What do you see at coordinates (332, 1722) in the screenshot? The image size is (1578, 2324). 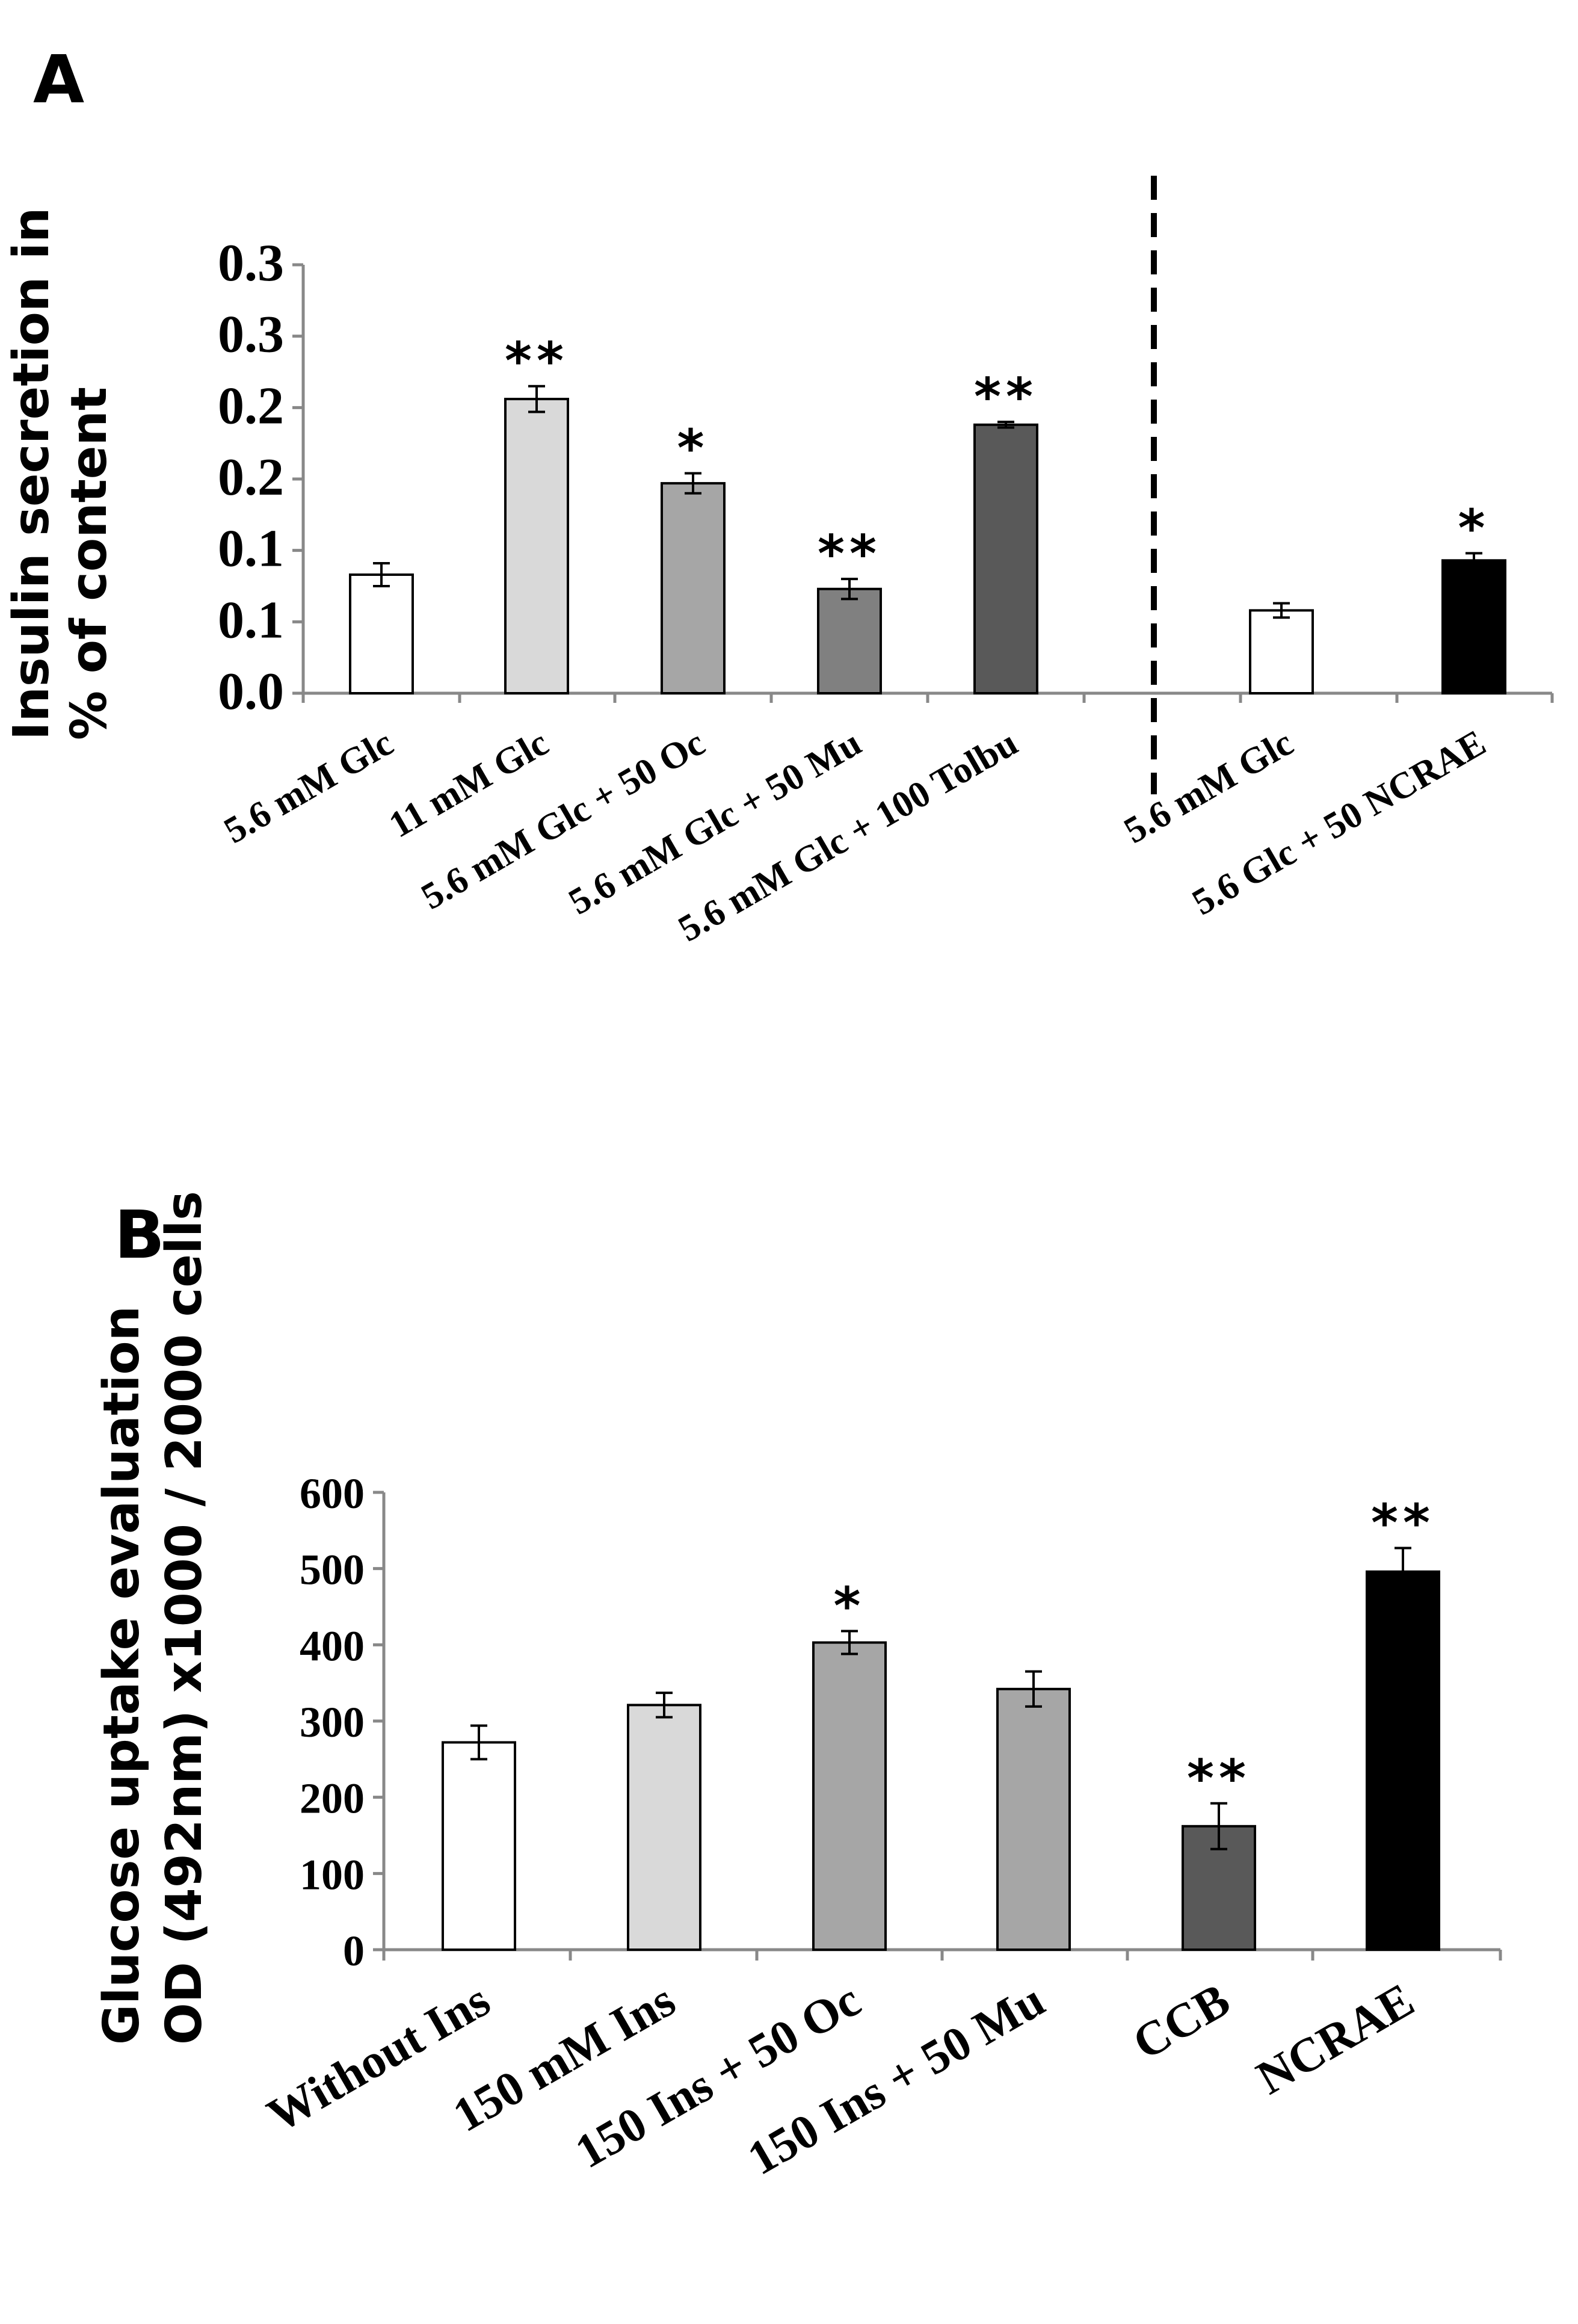 I see `y-tick-label: 300` at bounding box center [332, 1722].